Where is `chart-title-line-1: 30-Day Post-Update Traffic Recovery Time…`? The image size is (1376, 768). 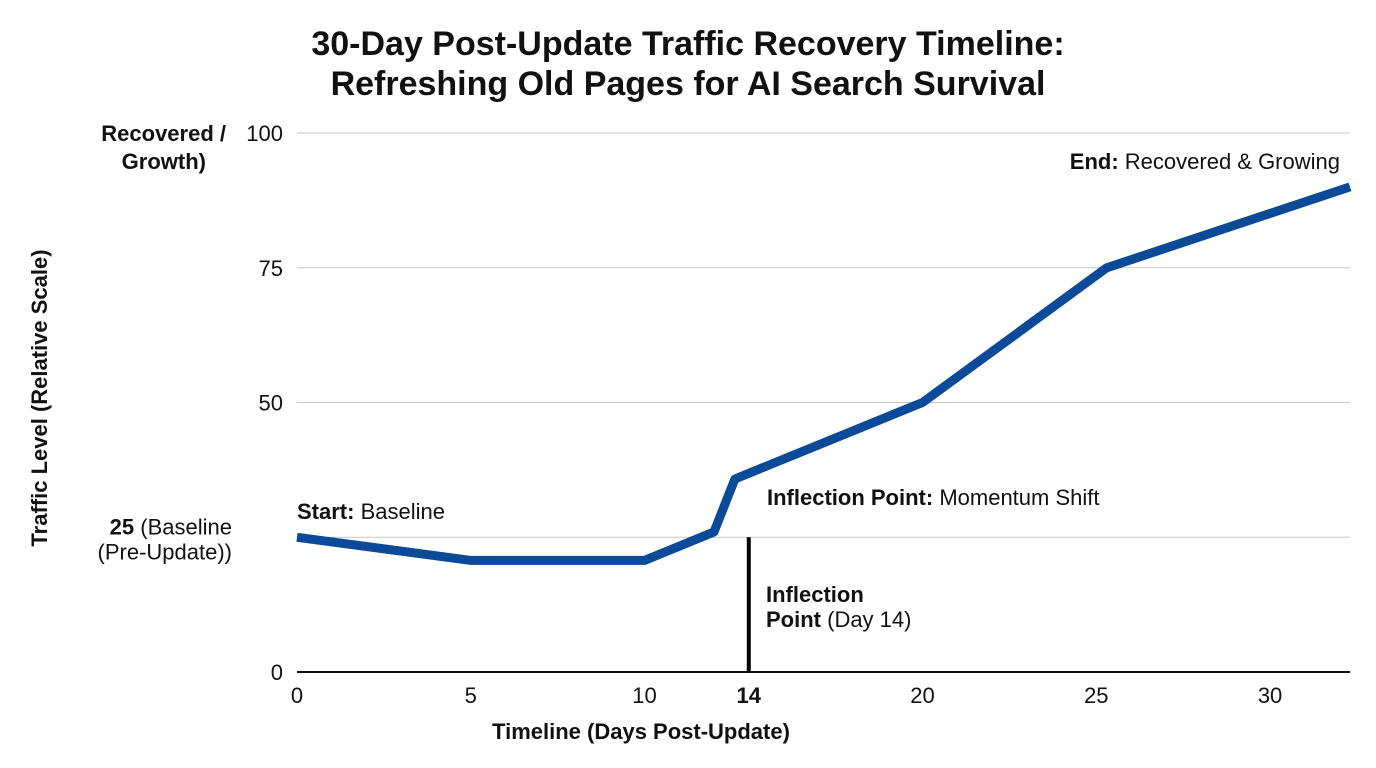
chart-title-line-1: 30-Day Post-Update Traffic Recovery Time… is located at coordinates (687, 44).